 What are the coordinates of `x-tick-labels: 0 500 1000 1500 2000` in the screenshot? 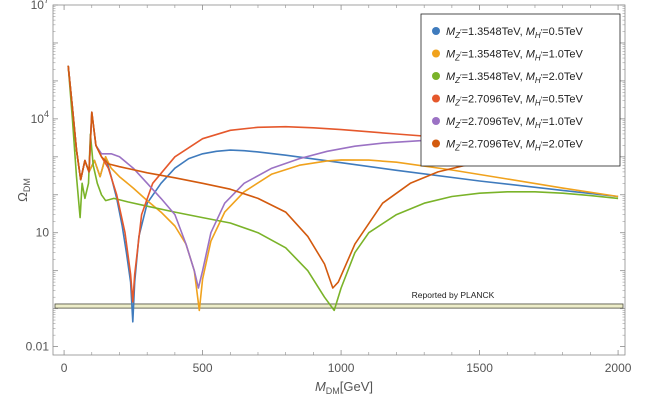 It's located at (346, 368).